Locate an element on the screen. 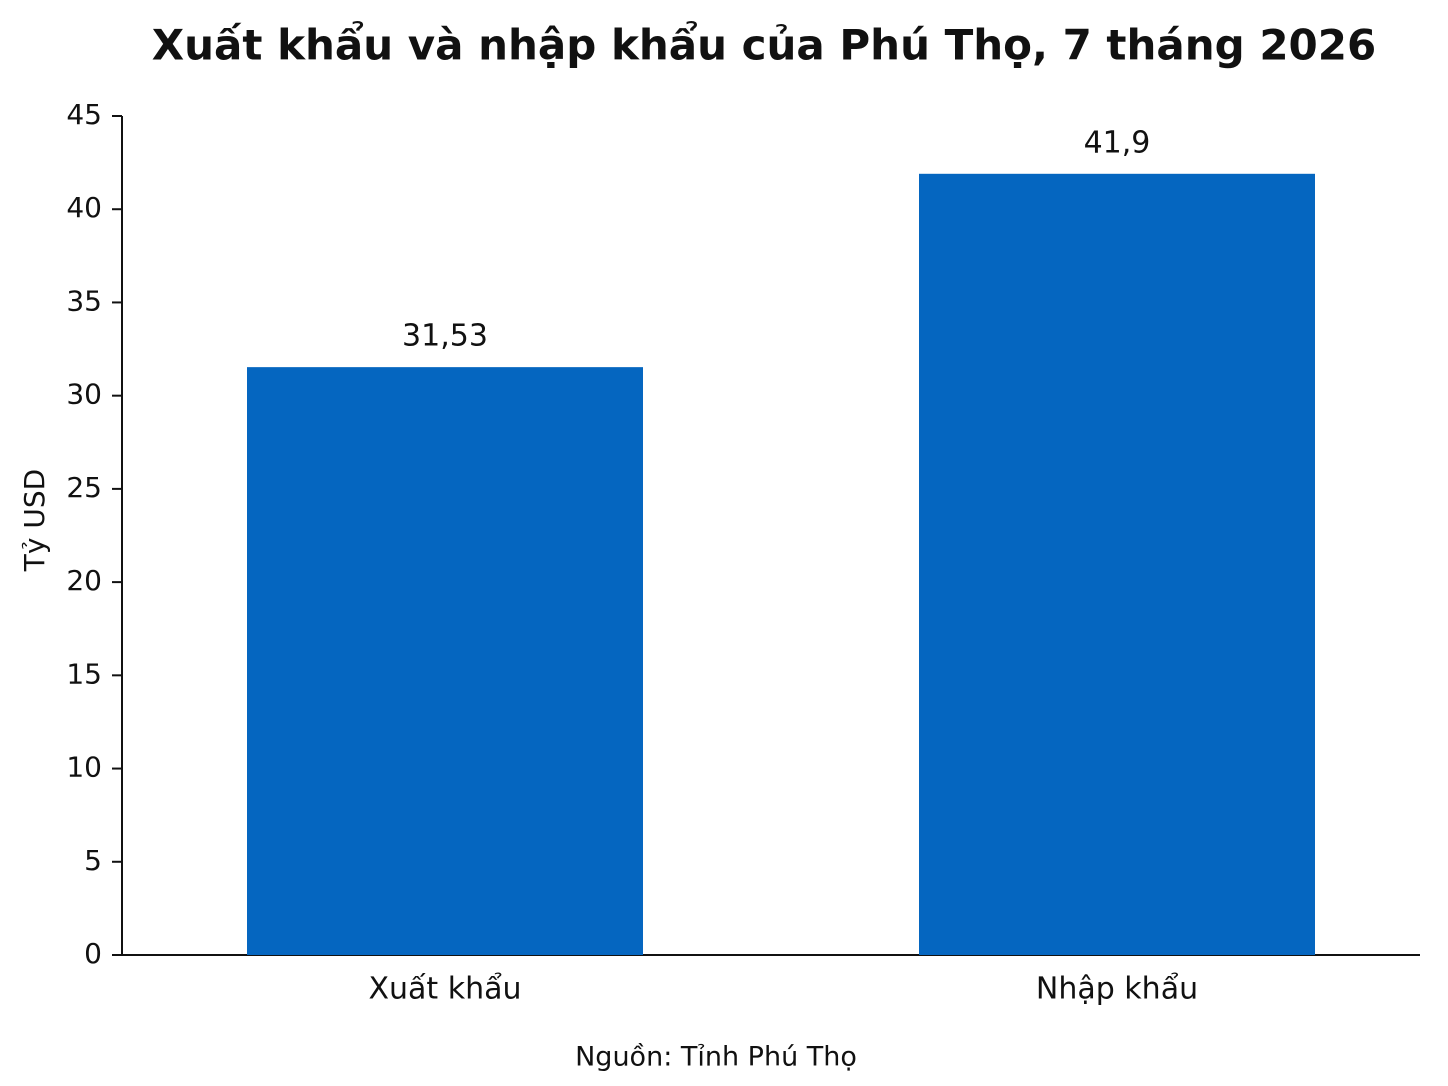  x-tick-label: Nhập khẩu is located at coordinates (1117, 989).